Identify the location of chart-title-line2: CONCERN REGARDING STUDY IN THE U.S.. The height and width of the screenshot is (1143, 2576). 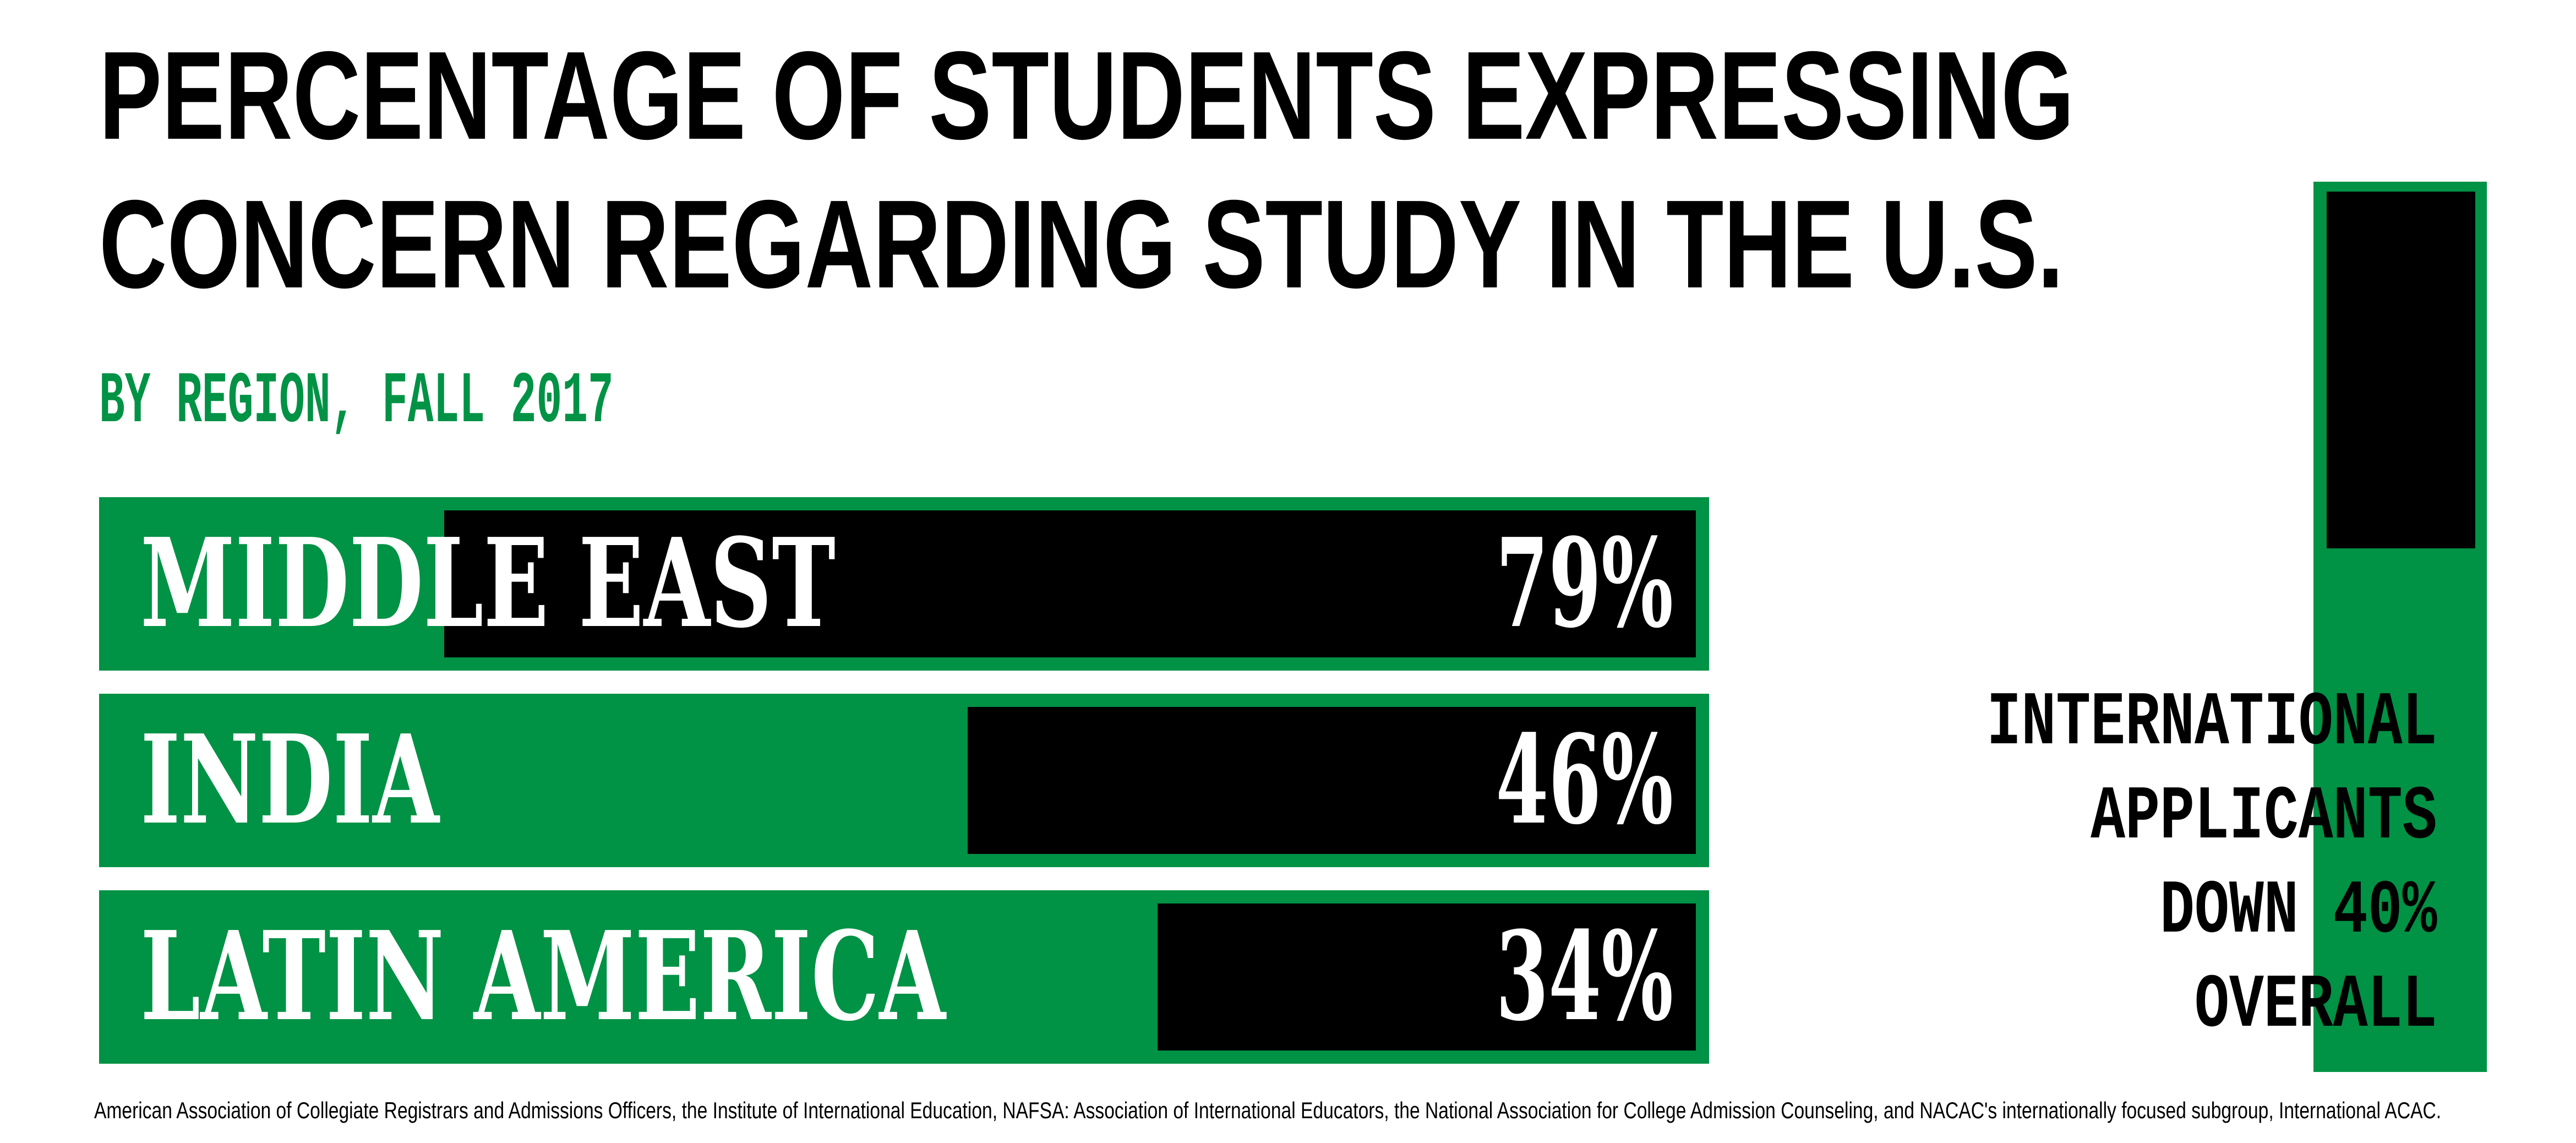
(1082, 245).